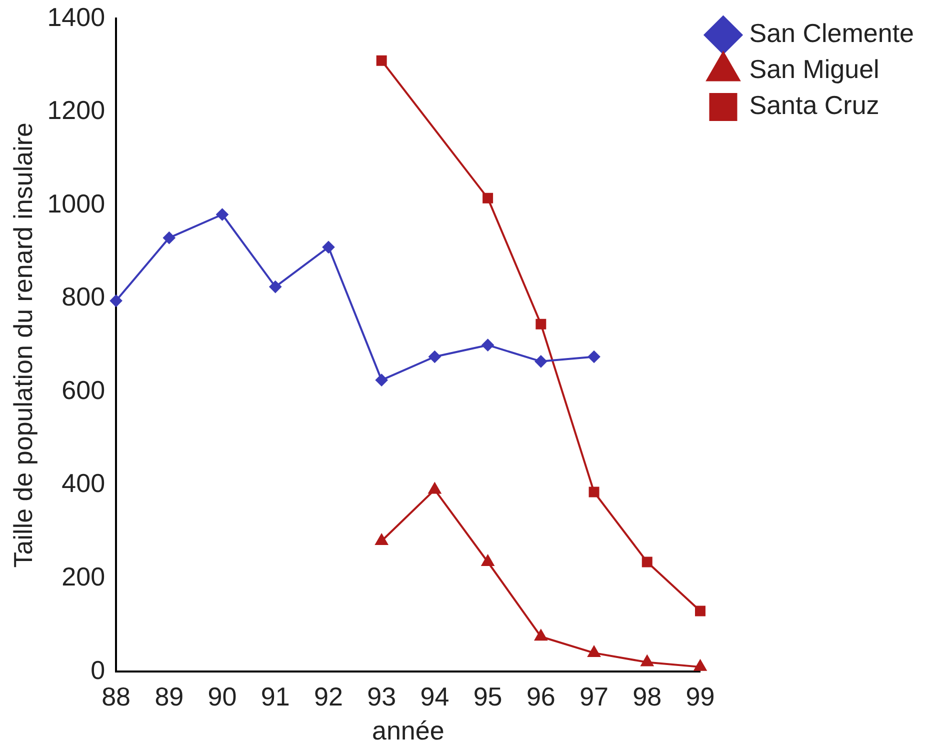  I want to click on x-tick-label: 92, so click(328, 696).